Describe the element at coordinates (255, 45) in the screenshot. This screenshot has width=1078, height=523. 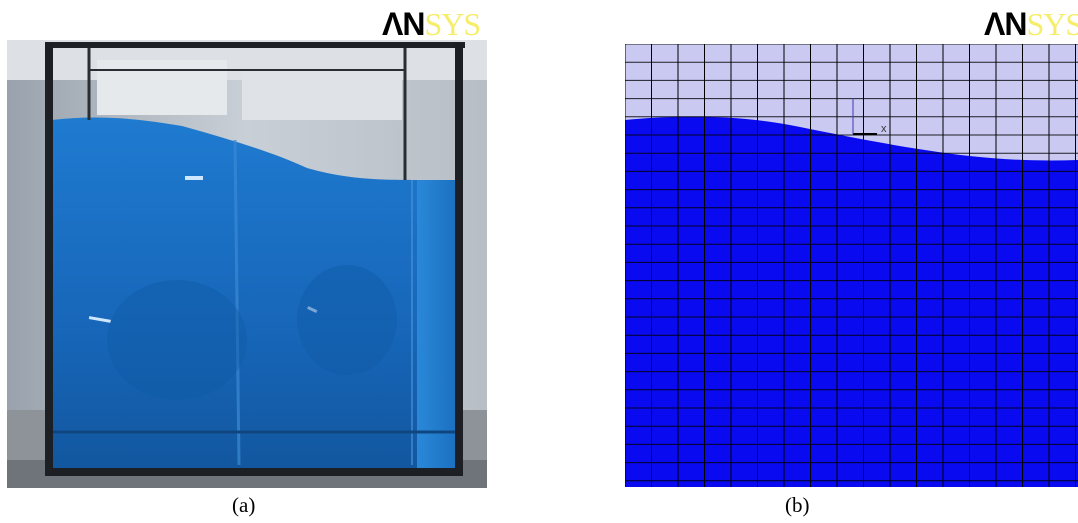
I see `tank-frame-top` at that location.